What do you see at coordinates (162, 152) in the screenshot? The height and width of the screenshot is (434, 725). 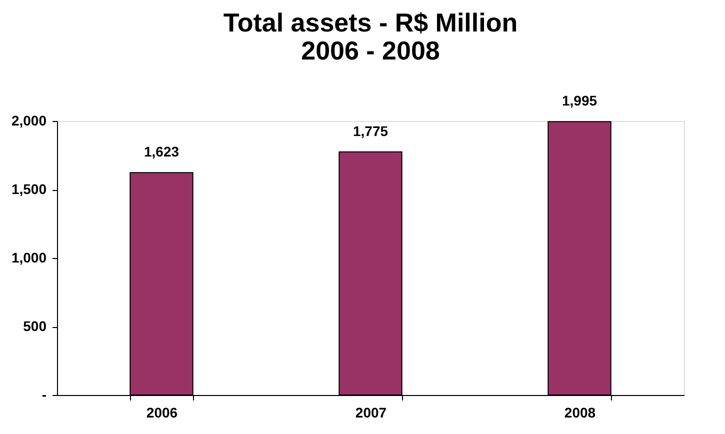 I see `data-label: 1,623` at bounding box center [162, 152].